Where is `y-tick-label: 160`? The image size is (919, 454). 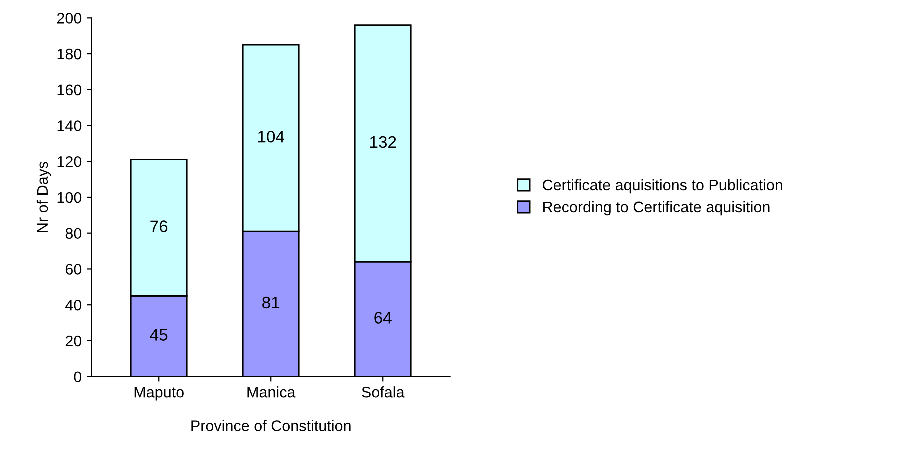
y-tick-label: 160 is located at coordinates (70, 90).